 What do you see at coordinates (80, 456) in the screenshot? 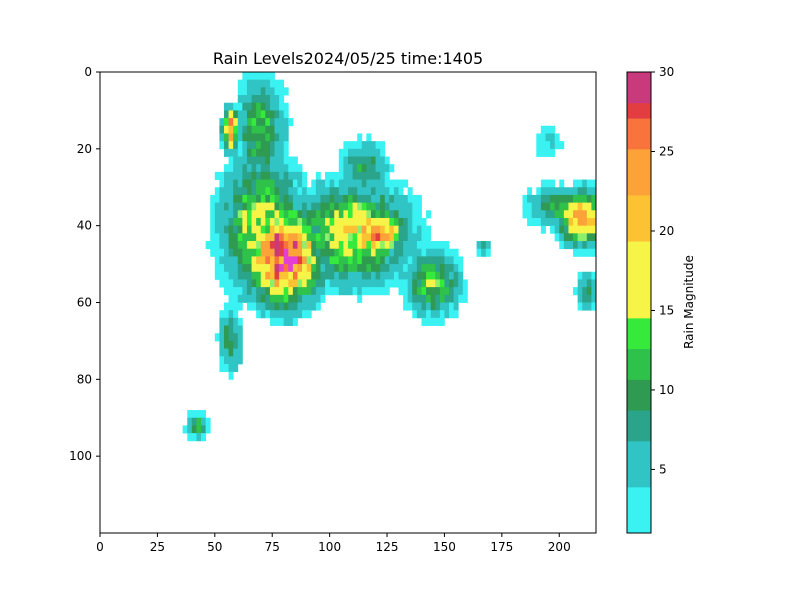
I see `y-tick-label: 100` at bounding box center [80, 456].